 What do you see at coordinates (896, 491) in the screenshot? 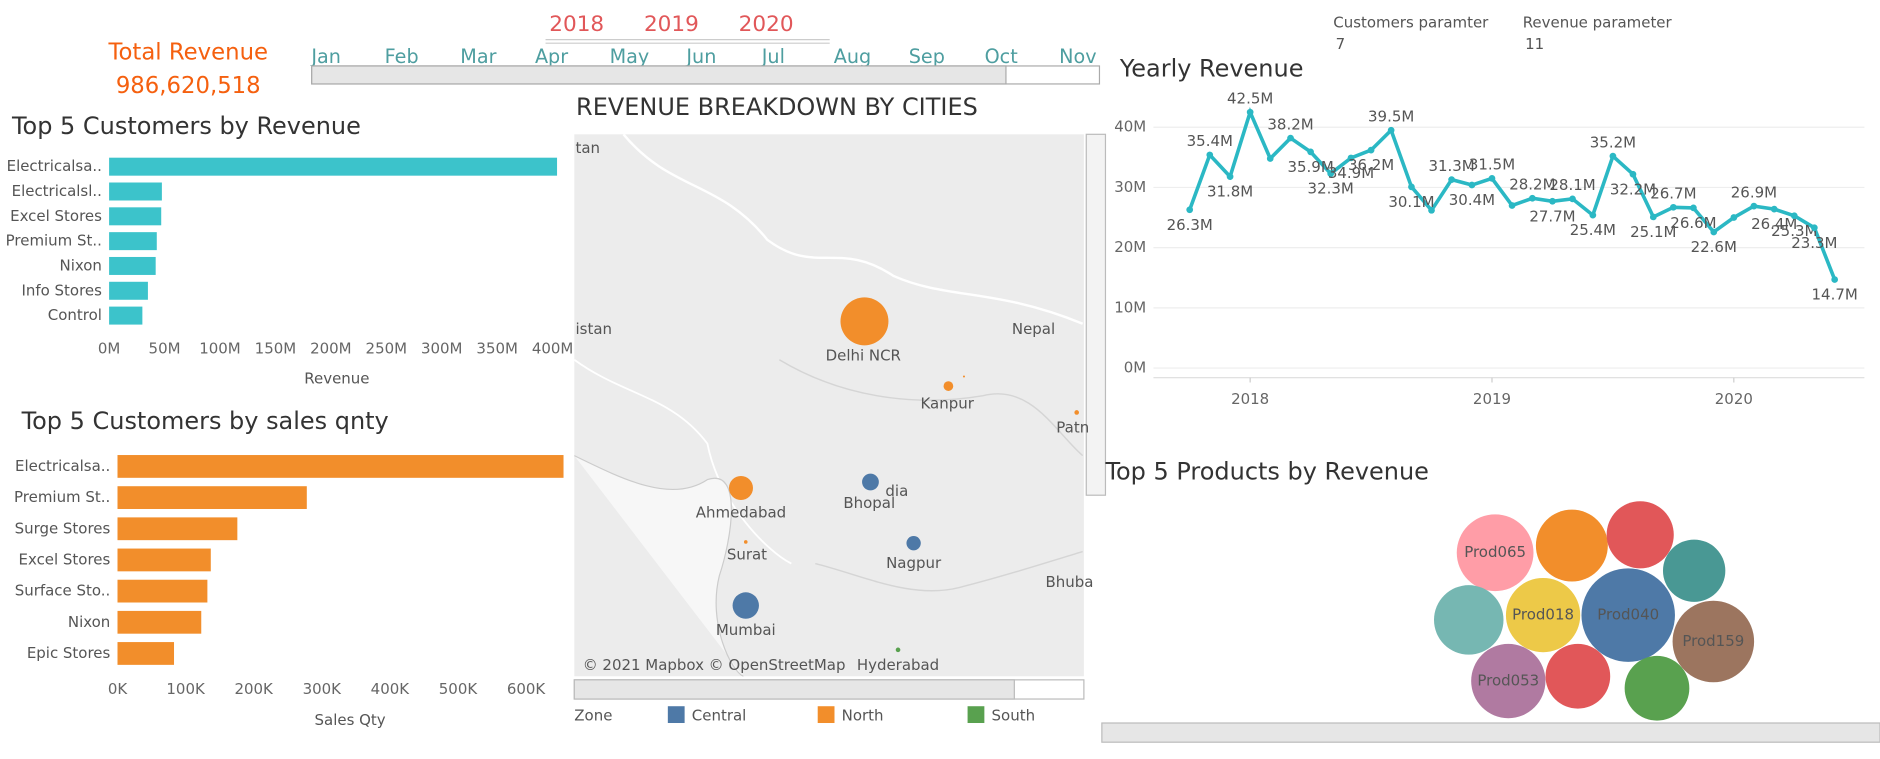
I see `map-label: dia` at bounding box center [896, 491].